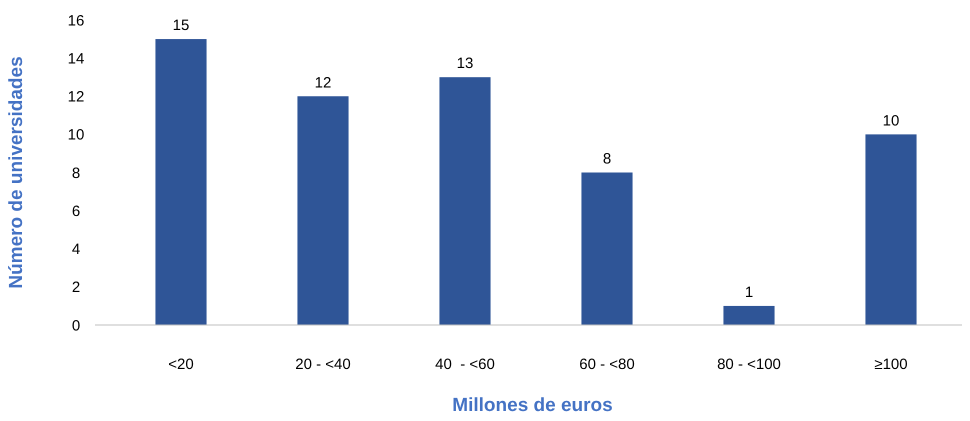 The image size is (970, 421). What do you see at coordinates (465, 63) in the screenshot?
I see `data-label: 13` at bounding box center [465, 63].